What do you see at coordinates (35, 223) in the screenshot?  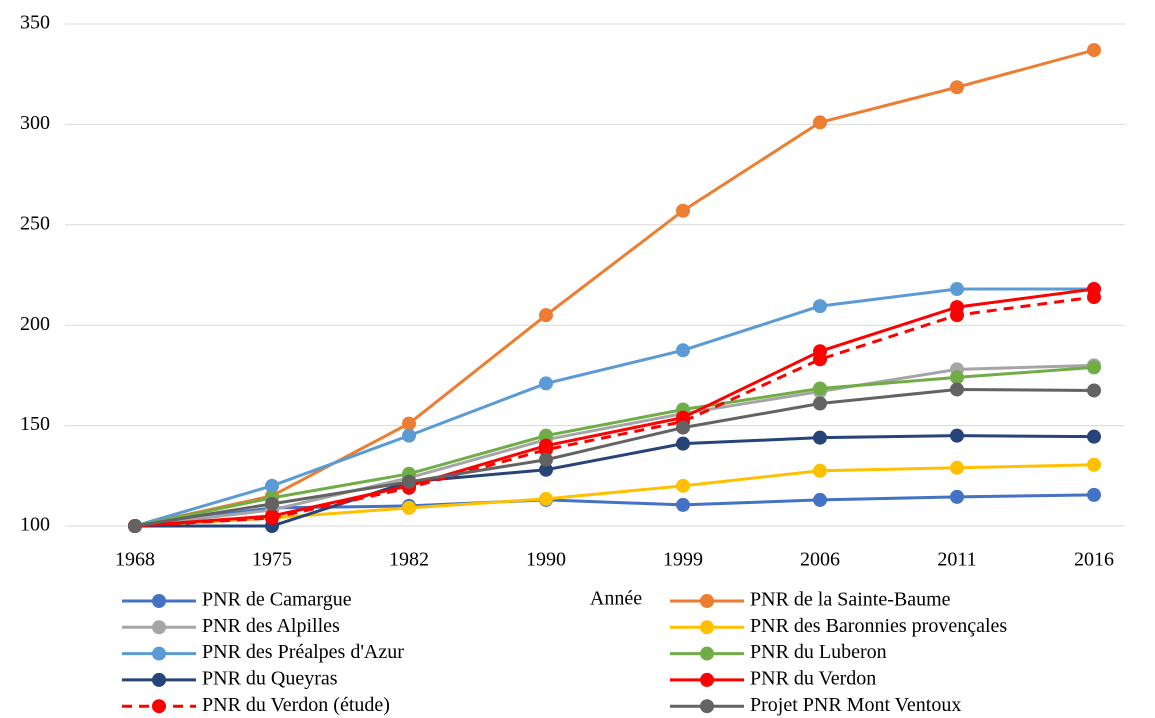 I see `y-tick-label: 250` at bounding box center [35, 223].